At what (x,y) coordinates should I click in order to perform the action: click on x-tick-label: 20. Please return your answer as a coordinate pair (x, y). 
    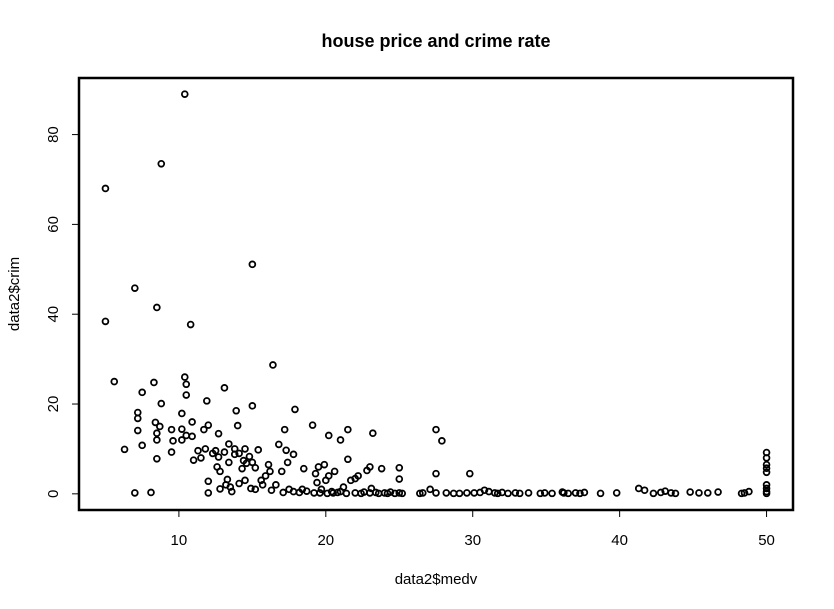
    Looking at the image, I should click on (325, 540).